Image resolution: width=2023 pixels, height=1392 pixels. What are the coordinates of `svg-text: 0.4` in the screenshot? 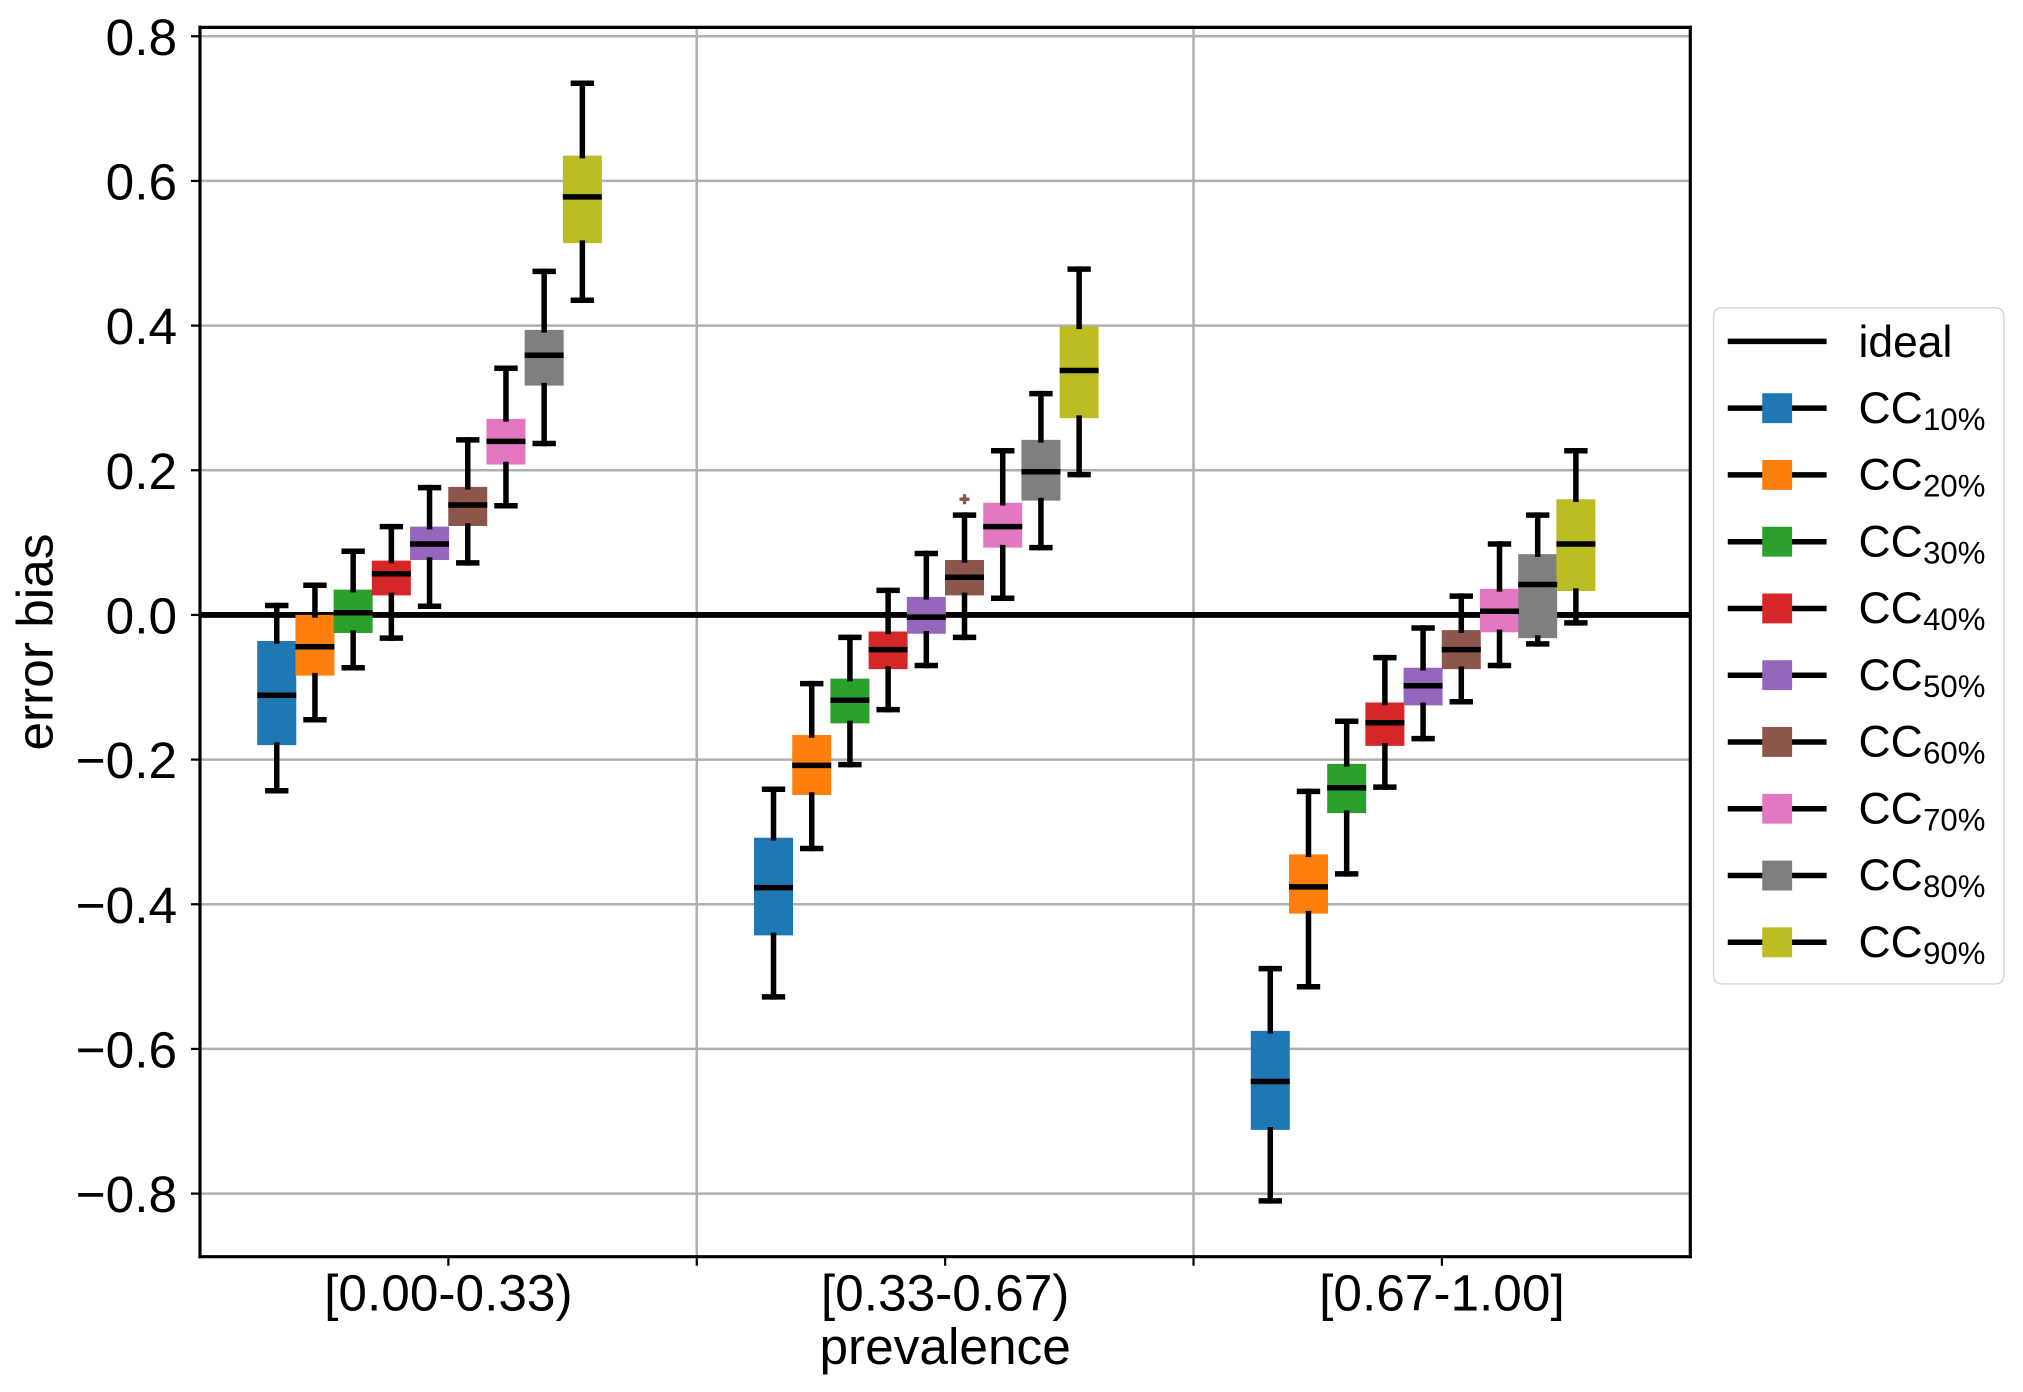 It's located at (141, 326).